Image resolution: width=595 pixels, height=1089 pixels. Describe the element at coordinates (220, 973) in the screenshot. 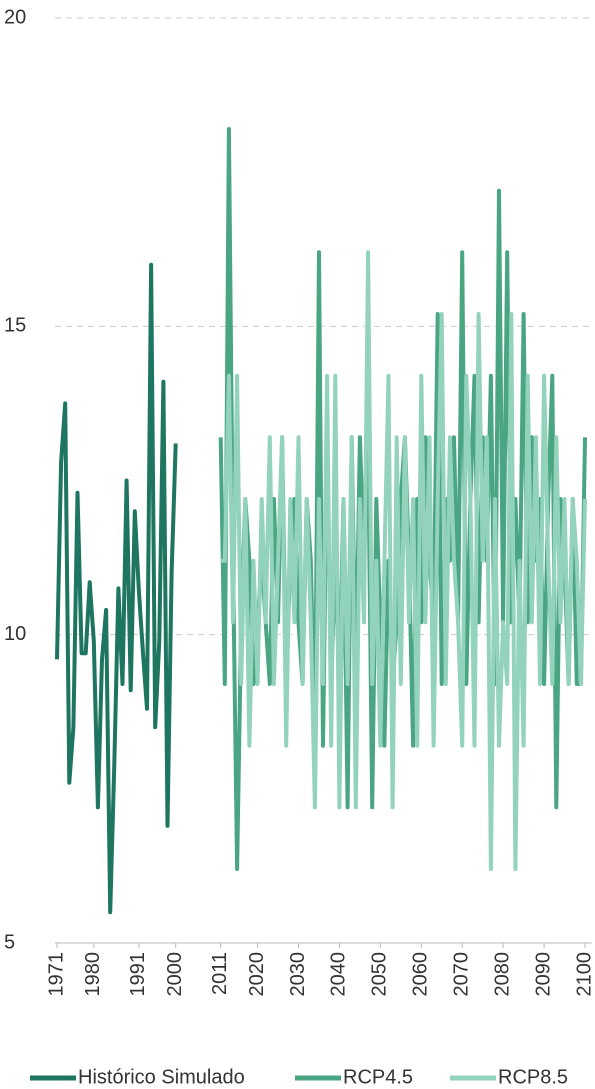

I see `x-tick-label: 2011` at that location.